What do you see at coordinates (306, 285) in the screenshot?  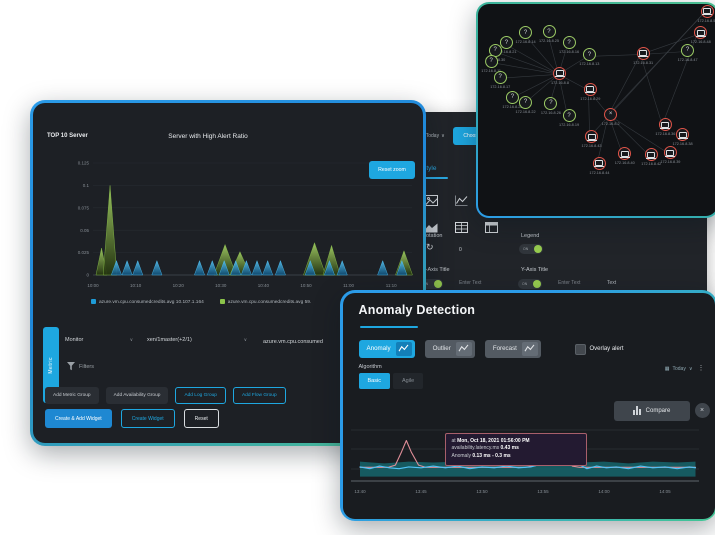 I see `svg-text: 10:50` at bounding box center [306, 285].